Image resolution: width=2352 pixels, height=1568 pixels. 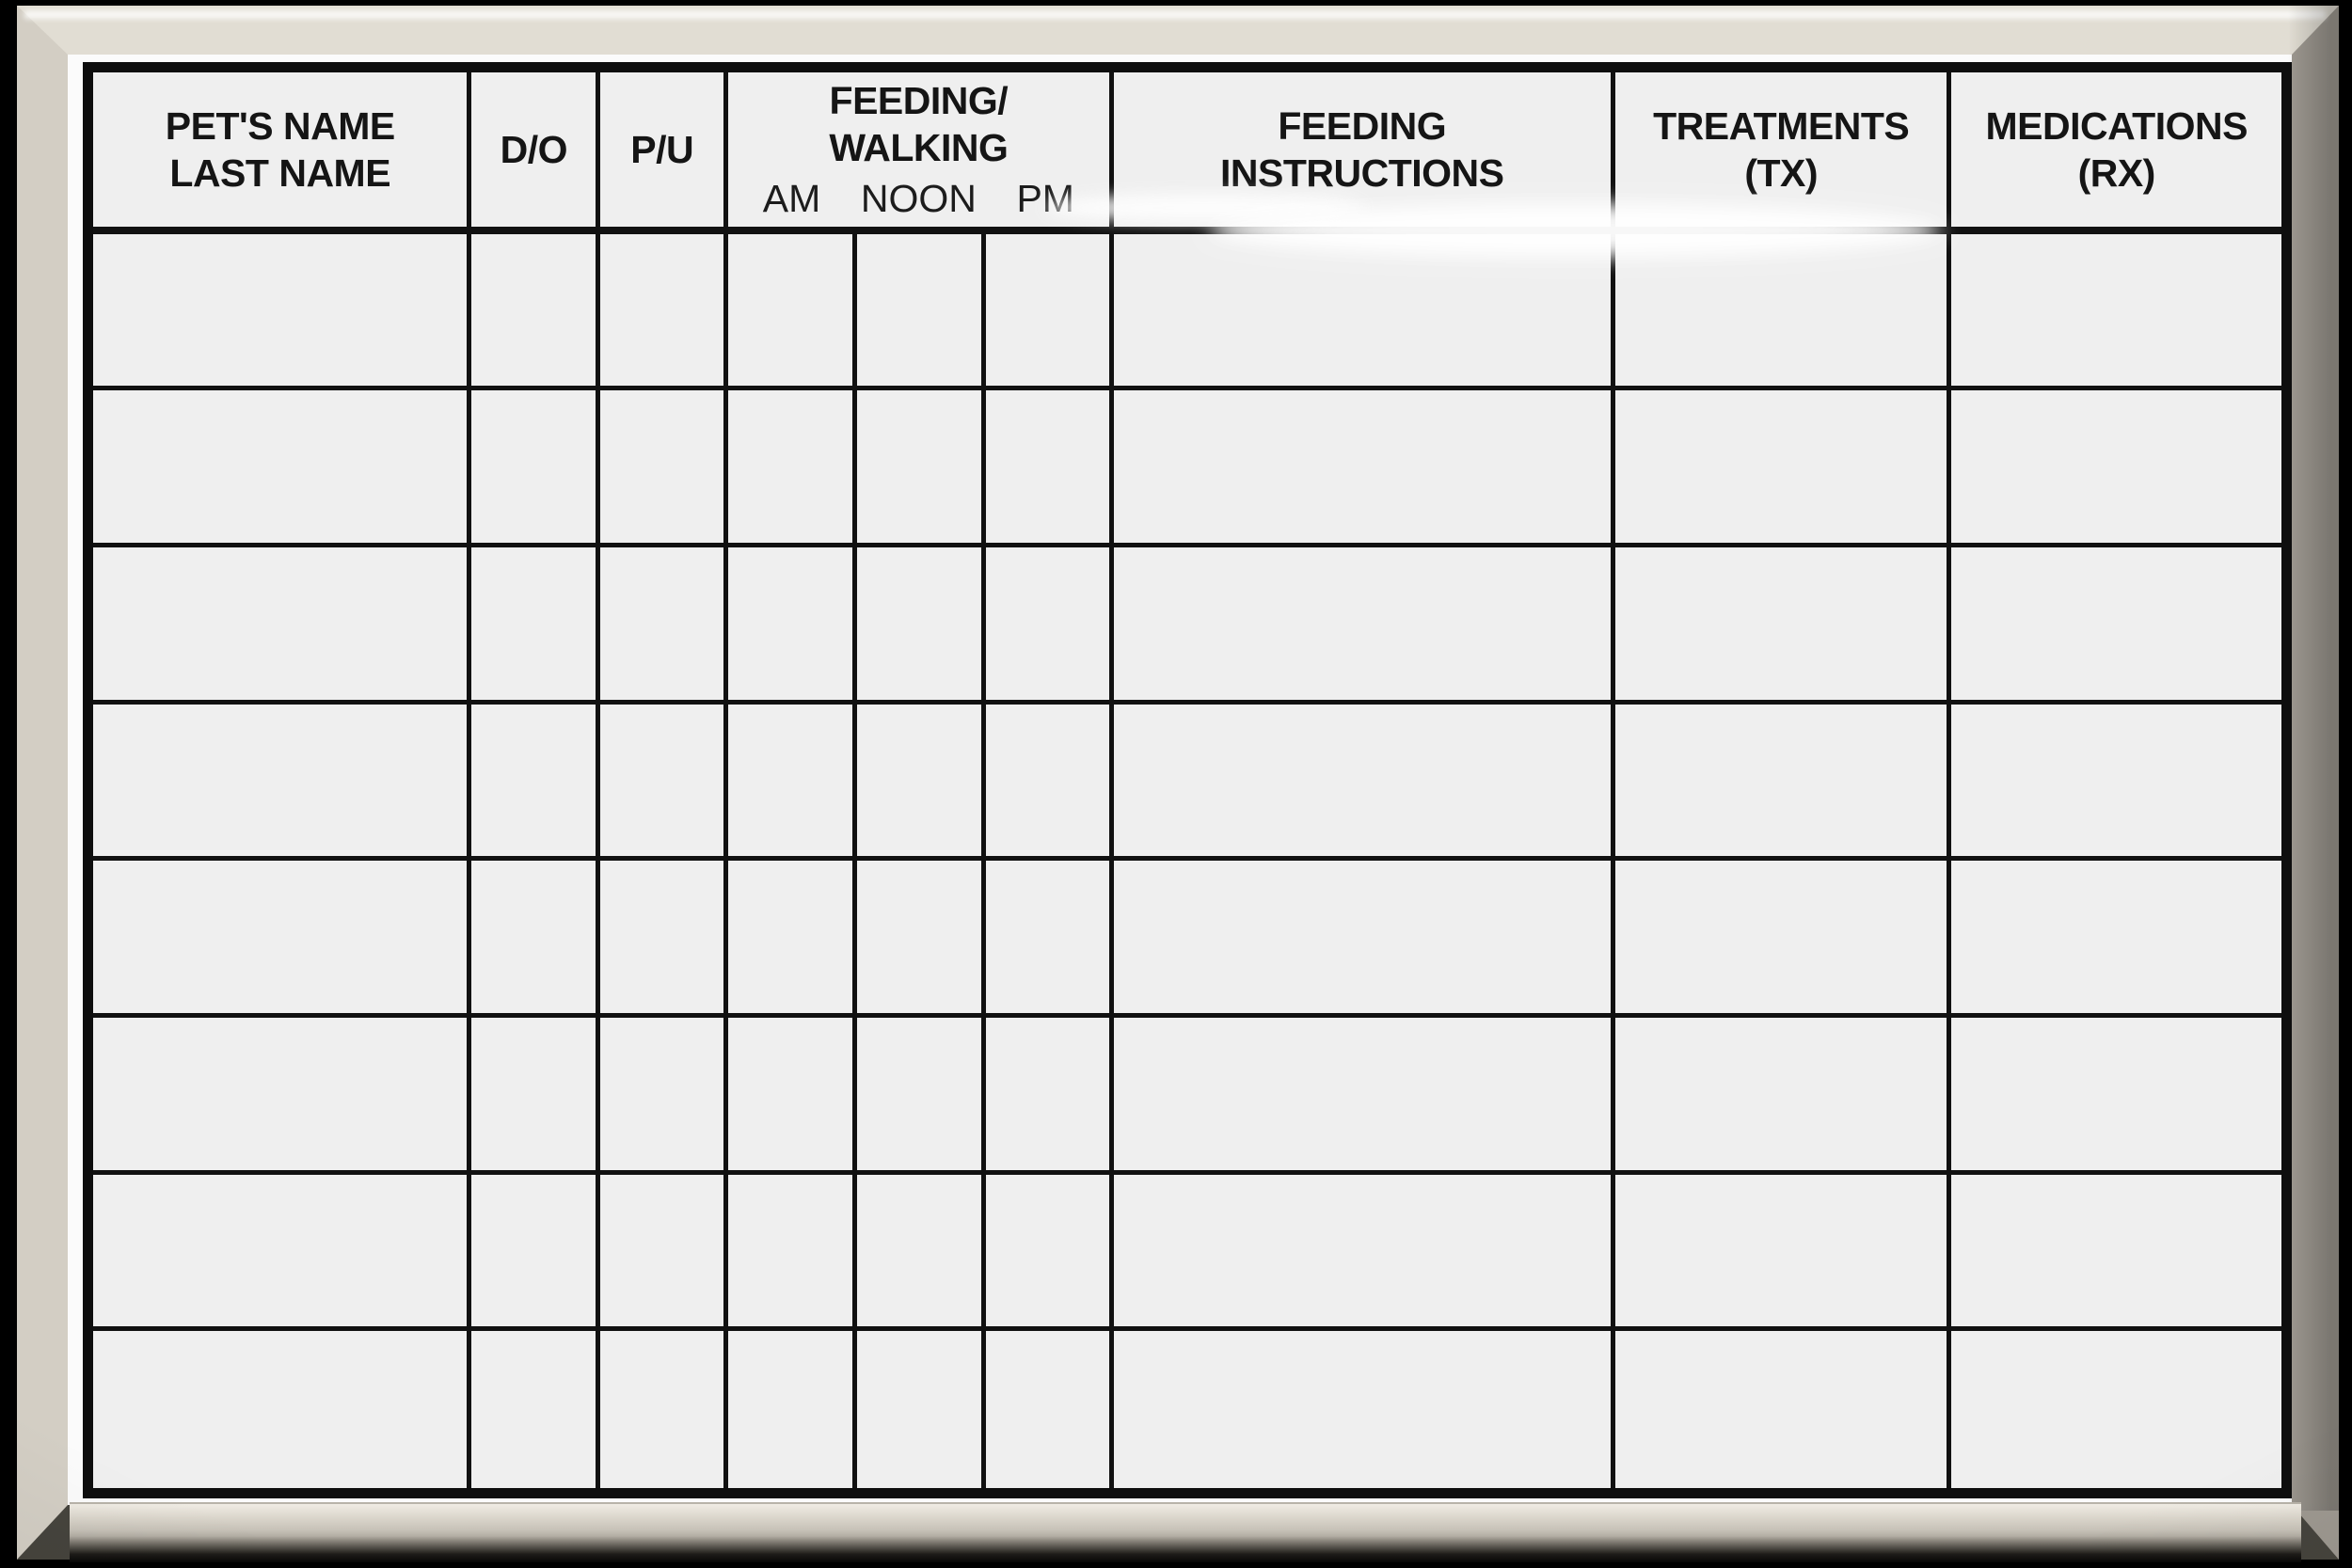 I want to click on cell-feeding-instructions-row5, so click(x=1364, y=940).